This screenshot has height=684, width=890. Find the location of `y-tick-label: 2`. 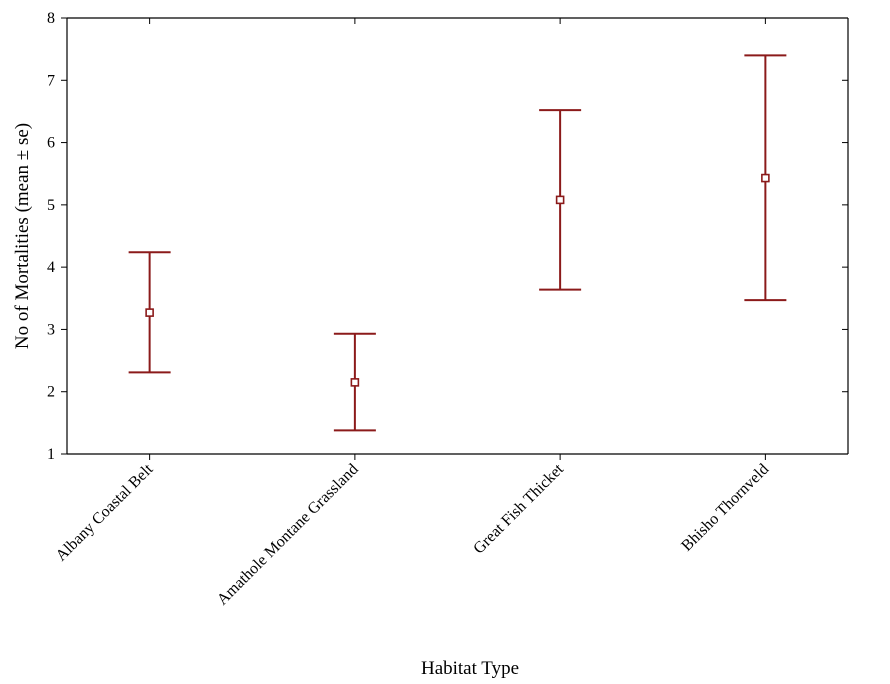

y-tick-label: 2 is located at coordinates (51, 392).